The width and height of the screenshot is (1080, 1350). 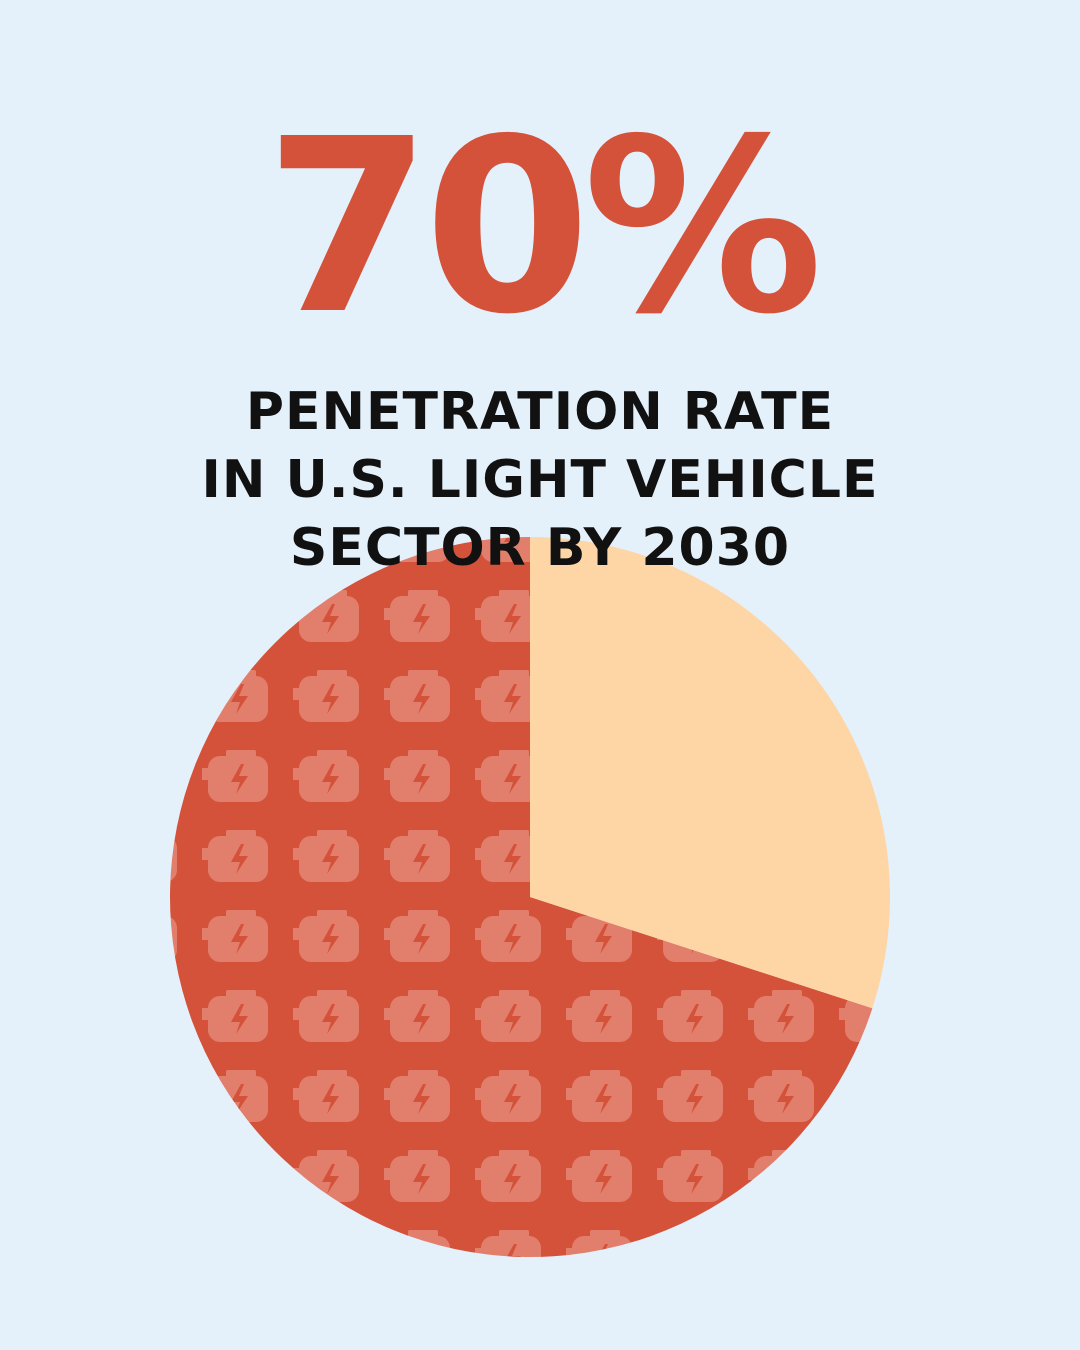 I want to click on pie-slice, so click(x=710, y=773).